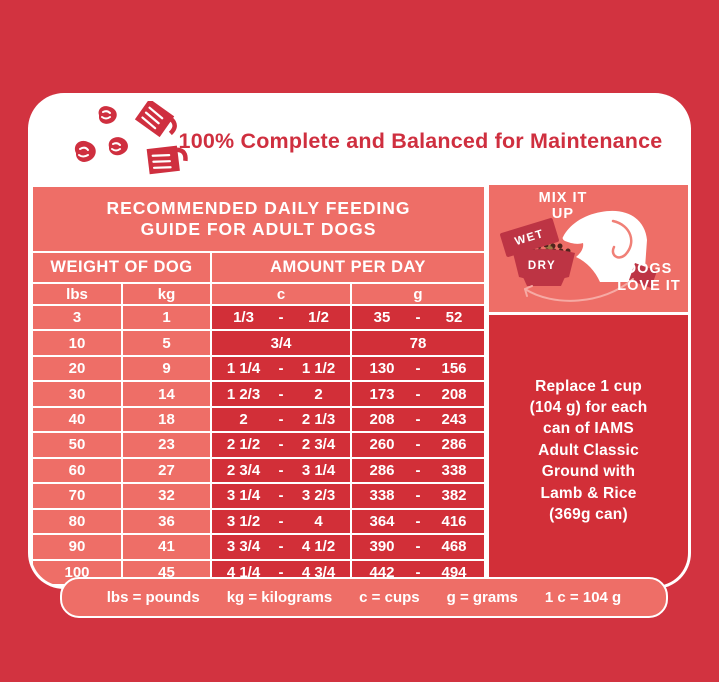 The height and width of the screenshot is (682, 719). Describe the element at coordinates (131, 138) in the screenshot. I see `kibble-and-measuring-cups-icon` at that location.